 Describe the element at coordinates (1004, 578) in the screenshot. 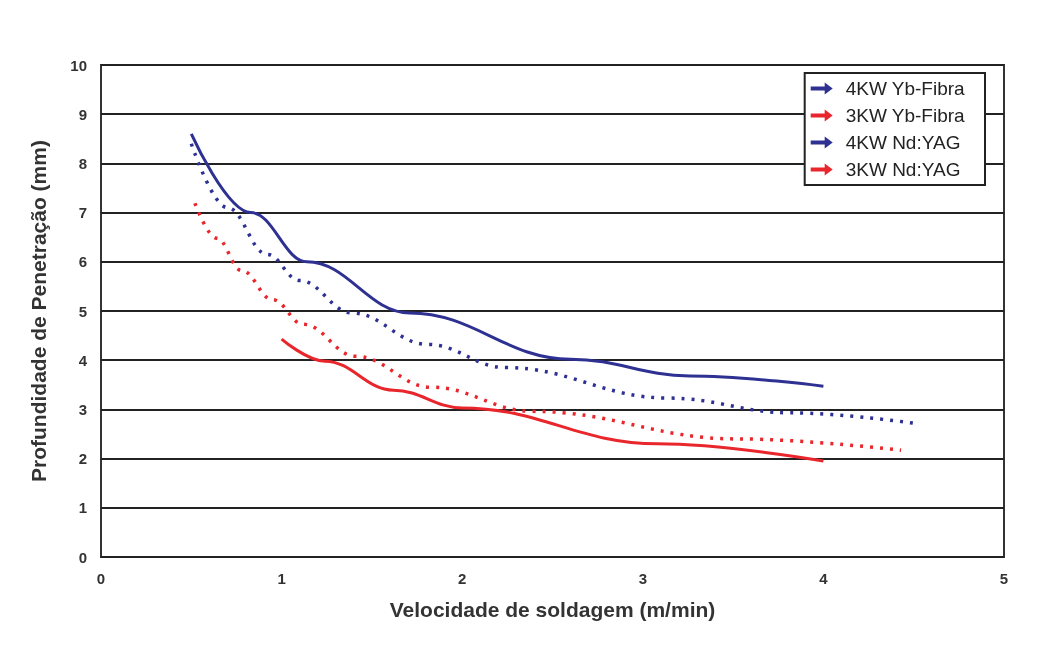

I see `x-tick-label: 5` at that location.